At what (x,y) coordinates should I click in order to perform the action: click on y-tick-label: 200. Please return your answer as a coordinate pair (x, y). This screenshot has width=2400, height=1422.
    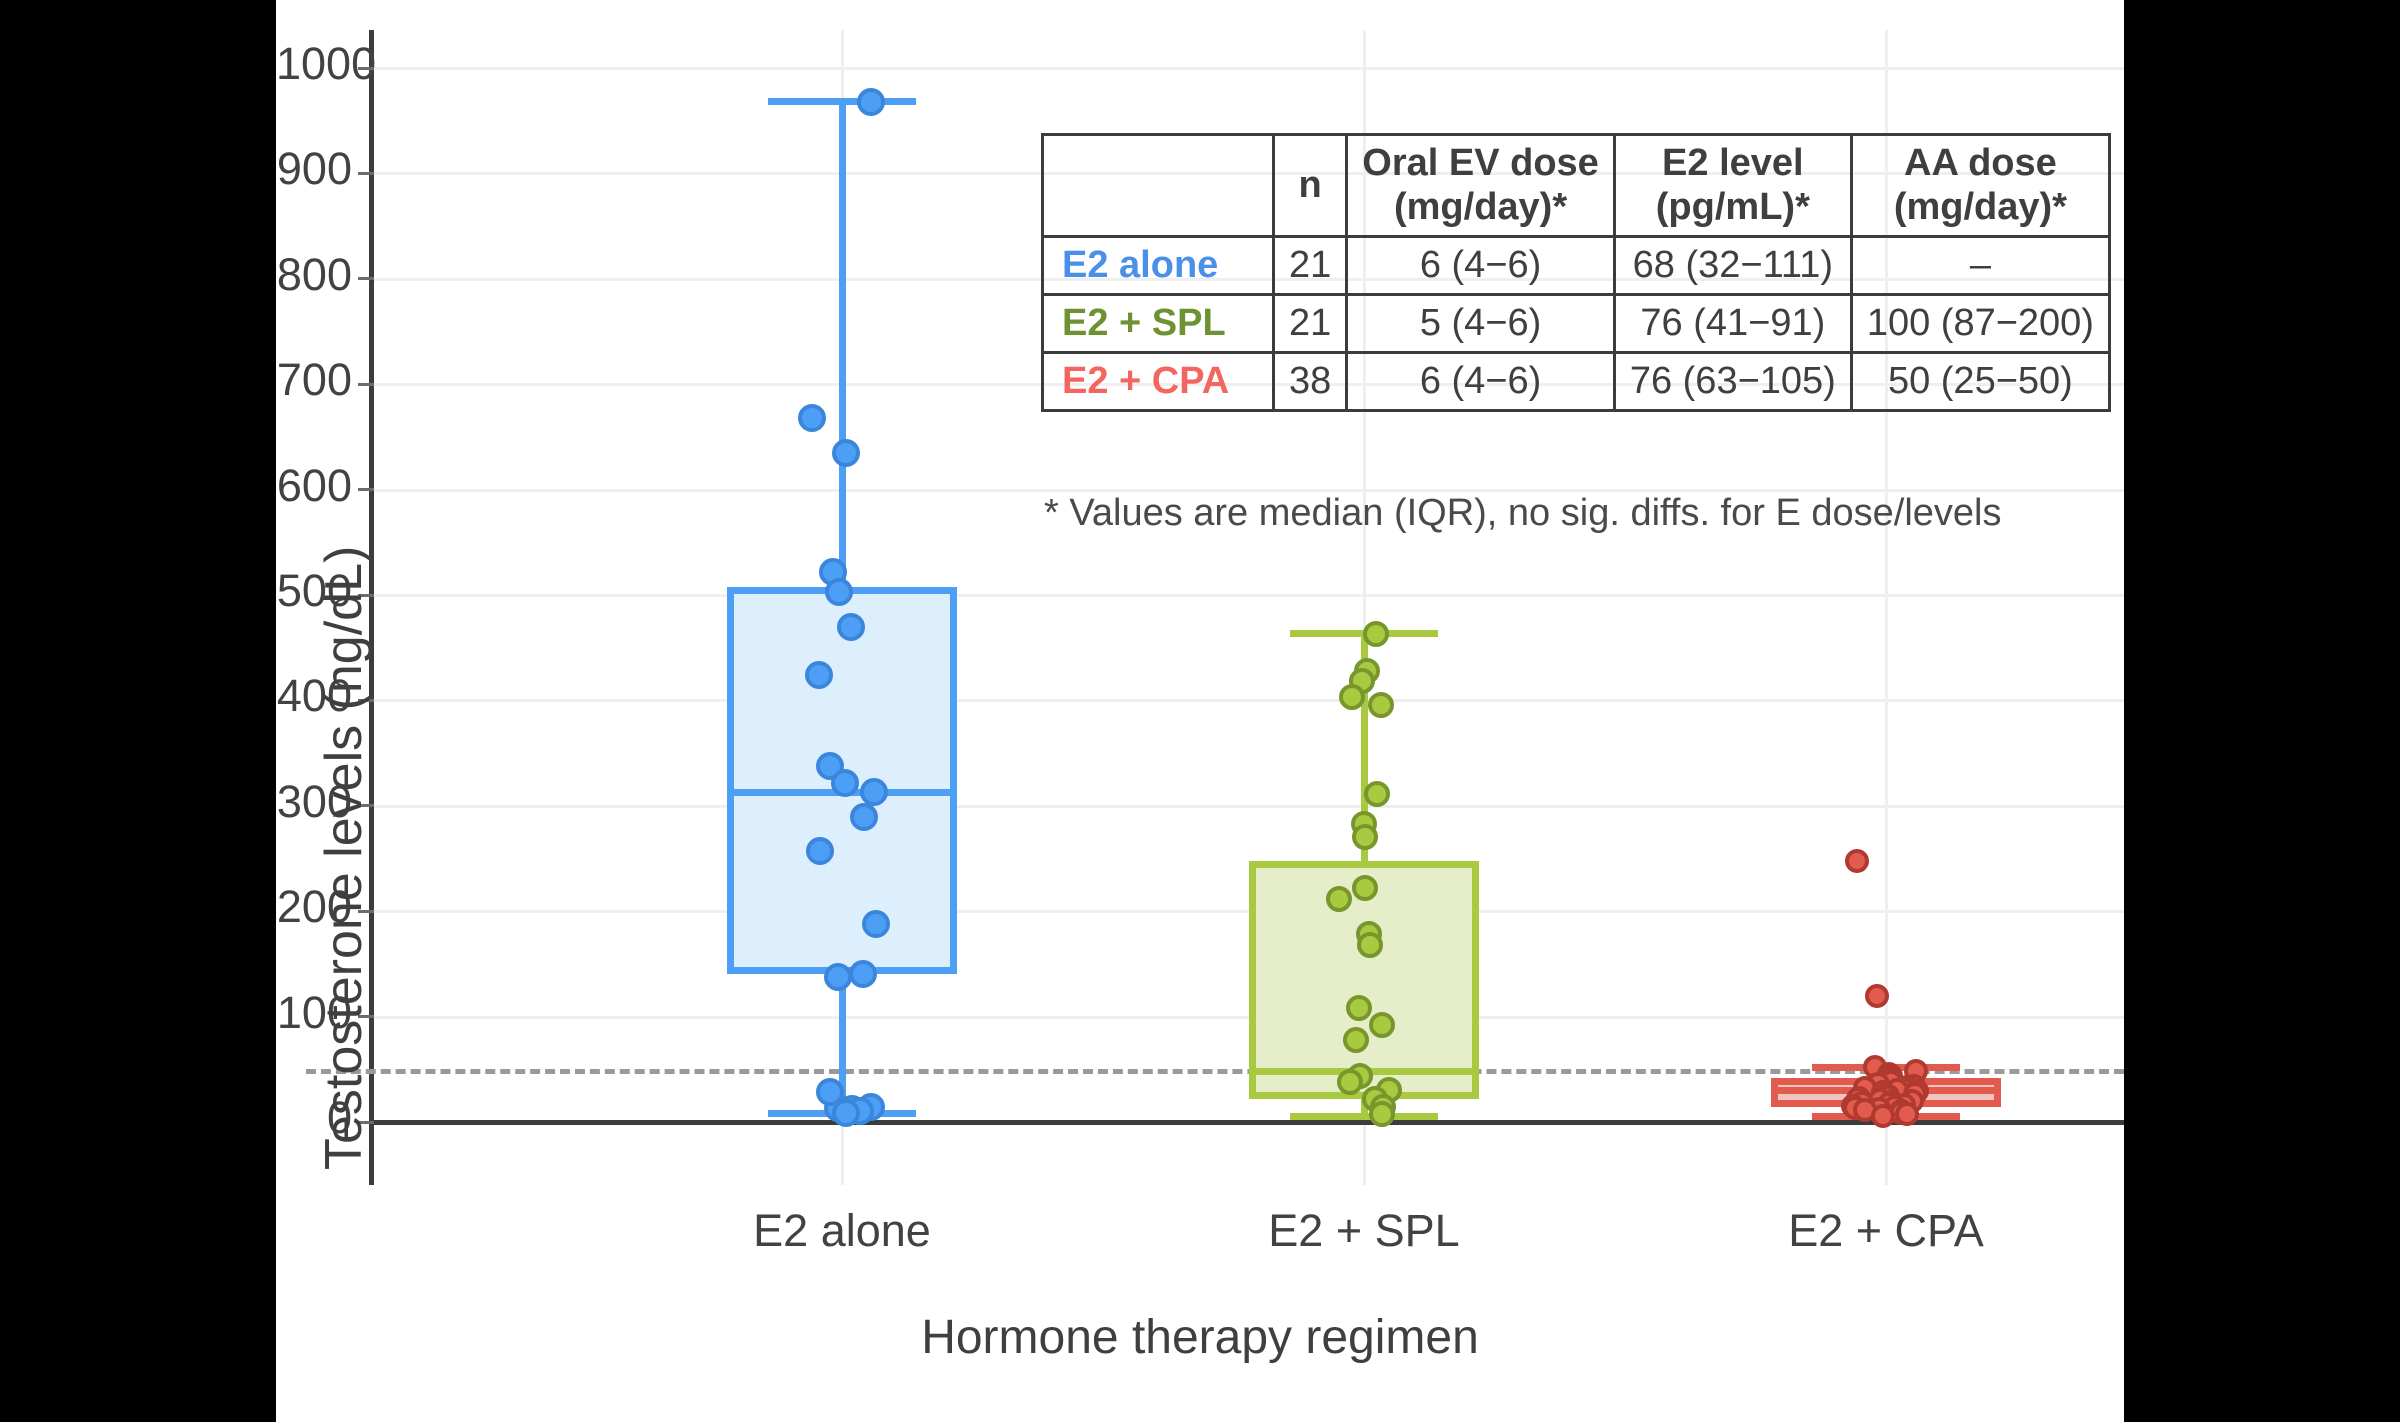
    Looking at the image, I should click on (314, 907).